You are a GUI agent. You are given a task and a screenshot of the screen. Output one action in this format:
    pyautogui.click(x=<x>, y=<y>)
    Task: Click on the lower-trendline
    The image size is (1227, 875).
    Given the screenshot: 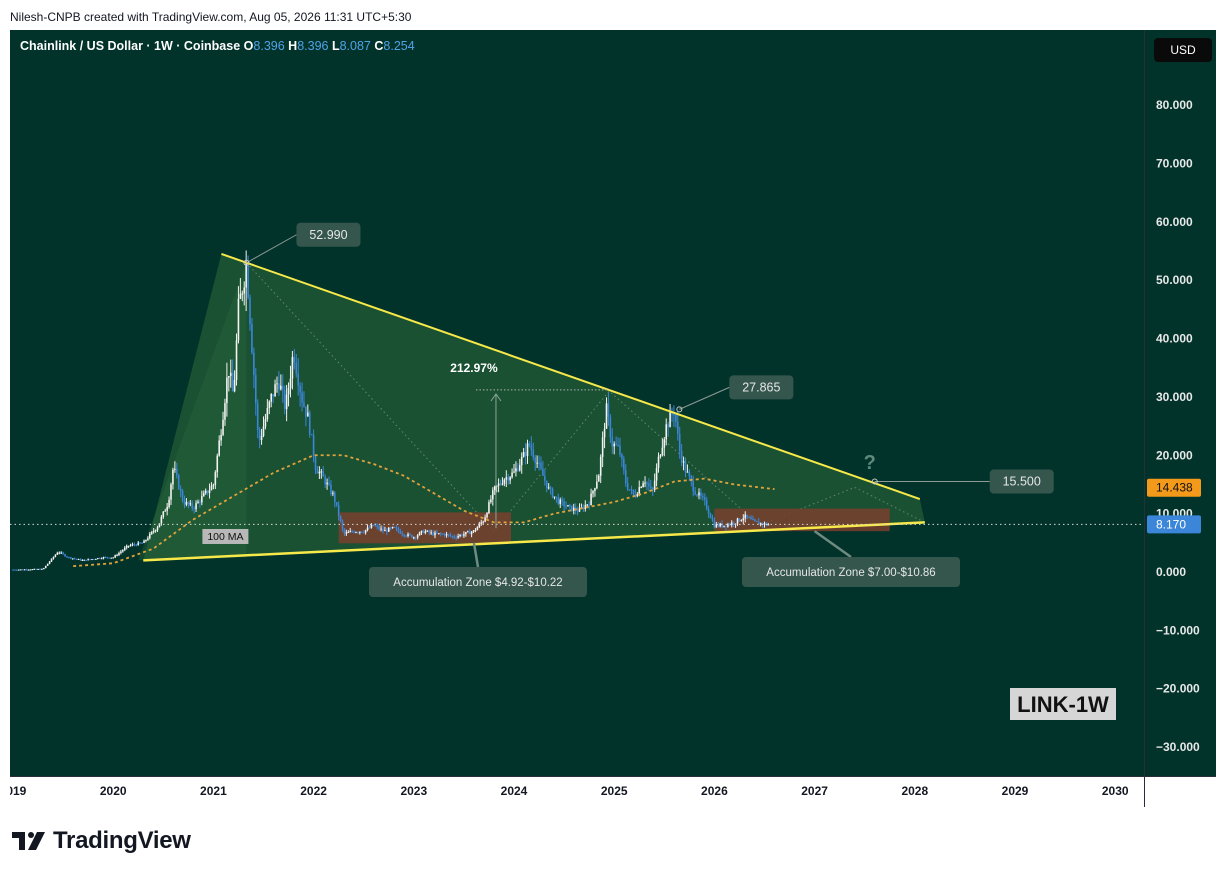 What is the action you would take?
    pyautogui.click(x=534, y=541)
    